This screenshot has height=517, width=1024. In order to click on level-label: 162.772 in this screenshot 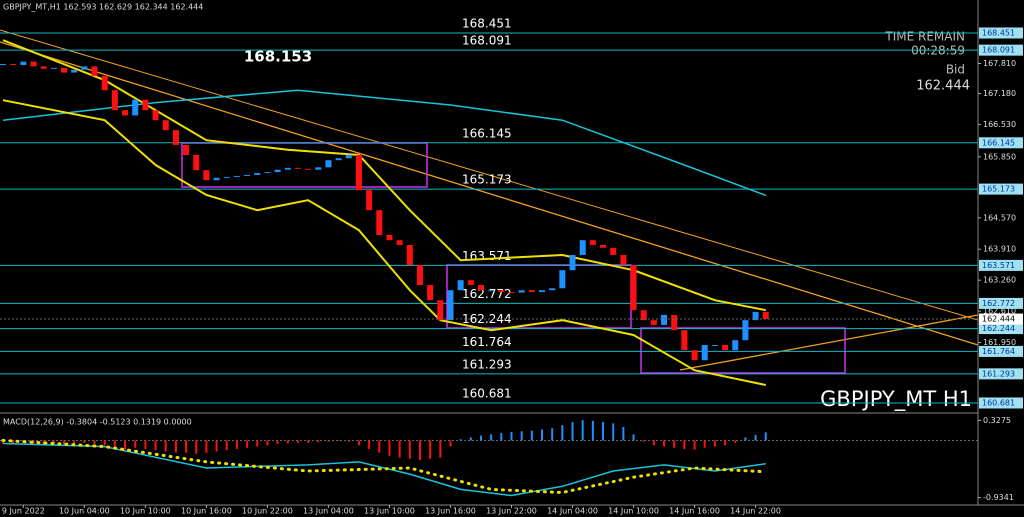, I will do `click(487, 294)`.